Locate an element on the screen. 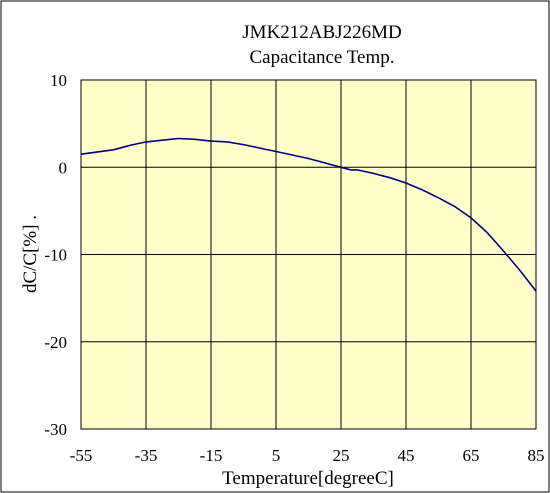  y-tick-label: -30 is located at coordinates (55, 429).